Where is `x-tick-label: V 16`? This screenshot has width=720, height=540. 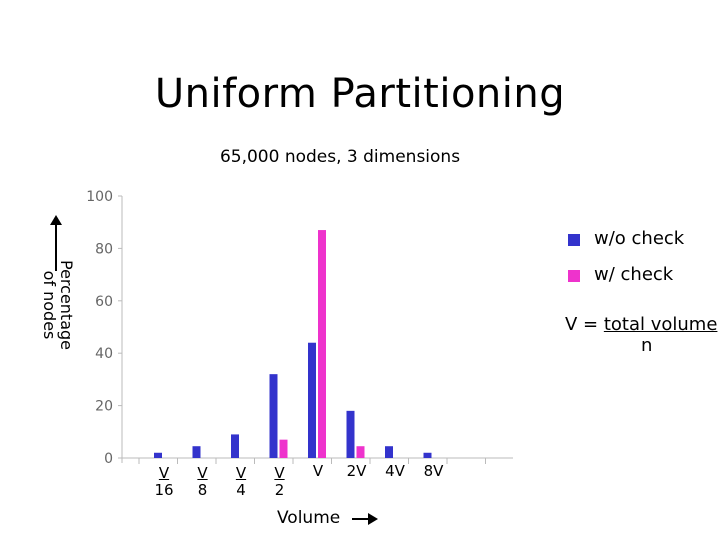 x-tick-label: V 16 is located at coordinates (163, 482).